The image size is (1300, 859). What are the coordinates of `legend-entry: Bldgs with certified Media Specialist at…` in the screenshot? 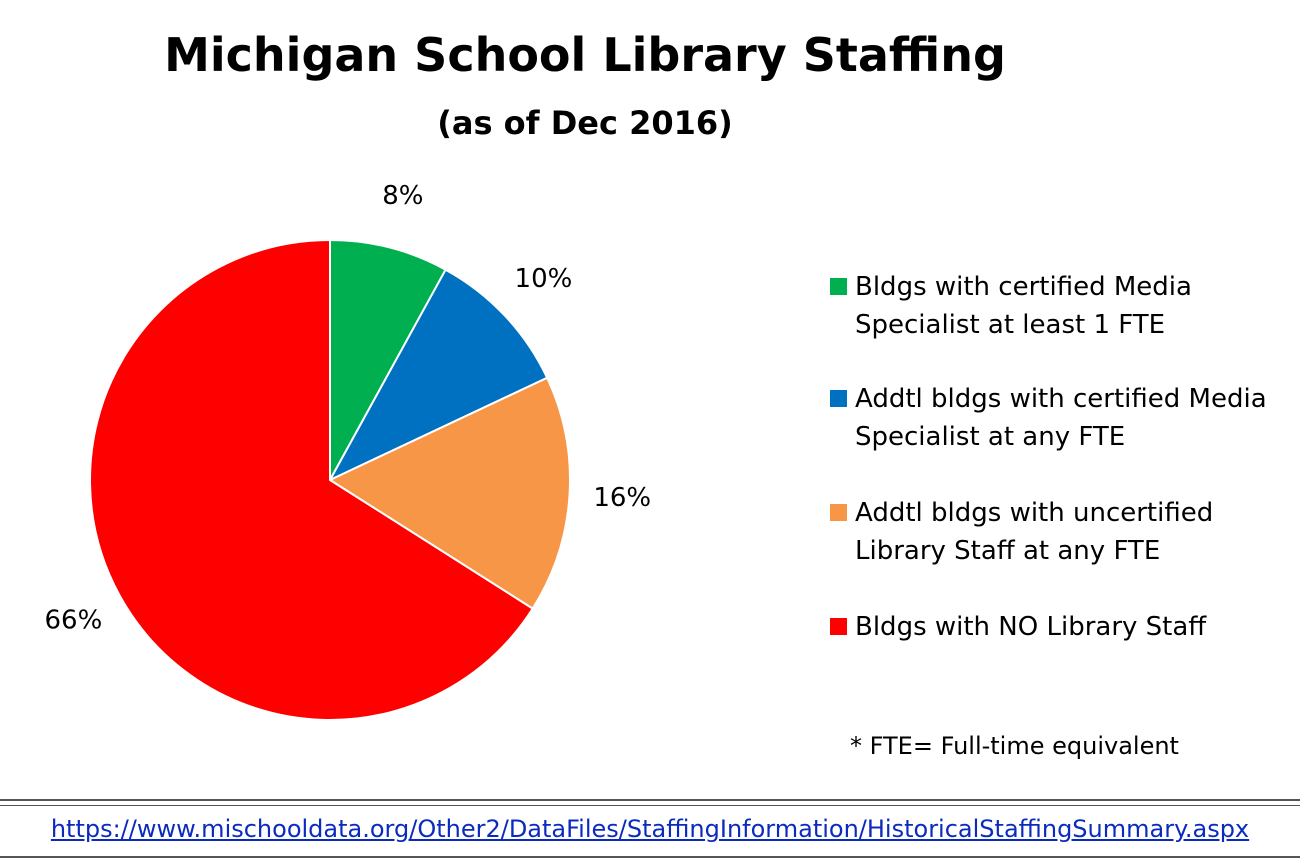 It's located at (1052, 306).